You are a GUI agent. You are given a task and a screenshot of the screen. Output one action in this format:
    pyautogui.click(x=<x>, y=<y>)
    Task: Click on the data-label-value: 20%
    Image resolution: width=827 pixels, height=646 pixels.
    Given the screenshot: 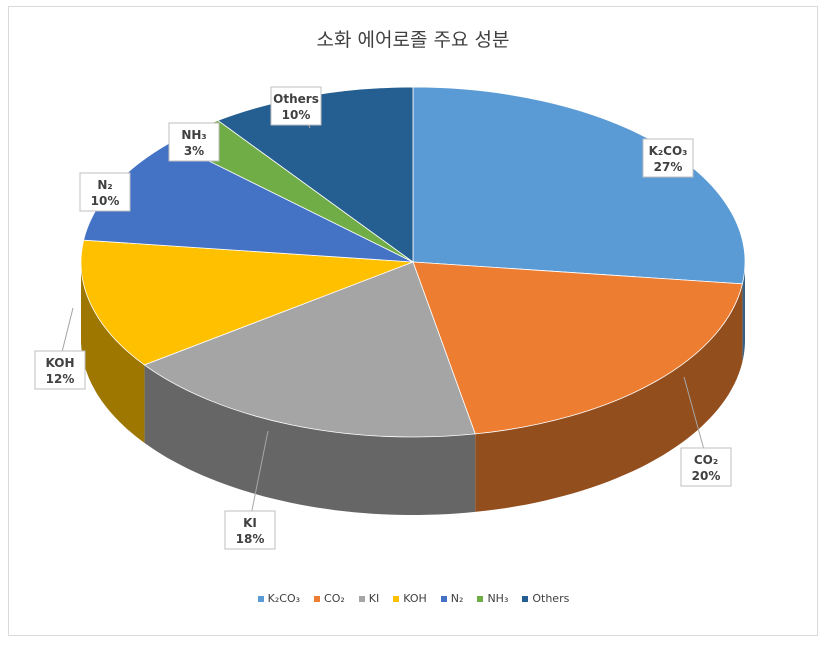 What is the action you would take?
    pyautogui.click(x=706, y=476)
    